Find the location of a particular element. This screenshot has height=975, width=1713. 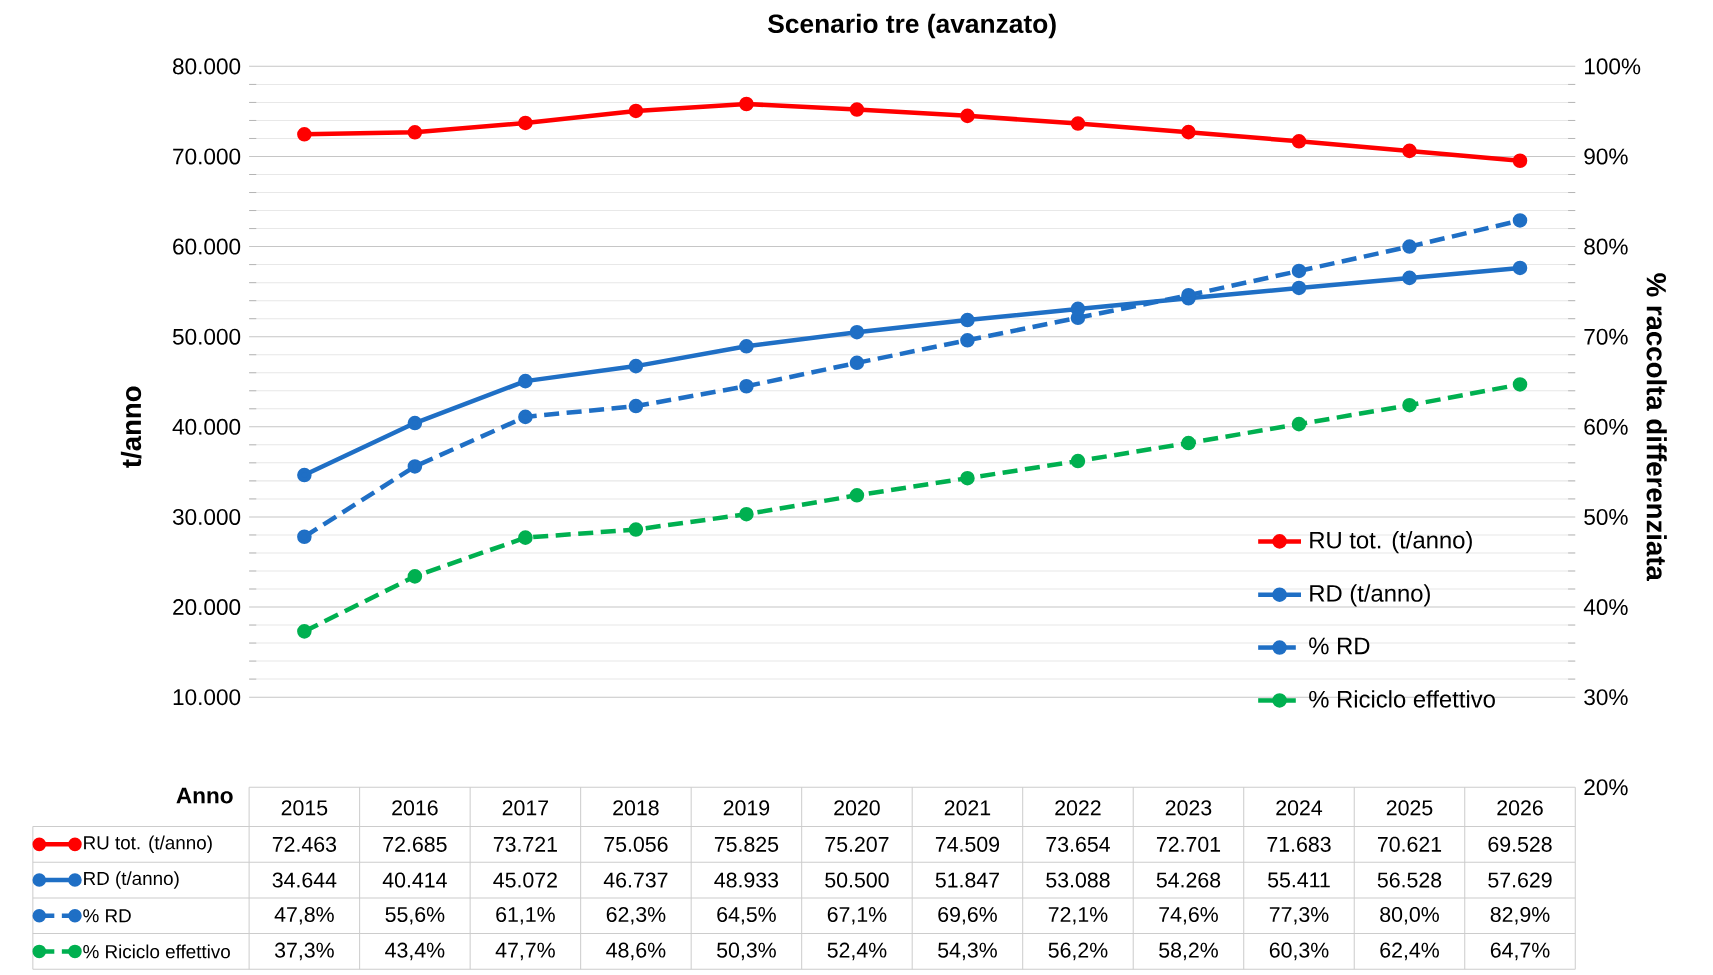

data-label: 72.685 is located at coordinates (415, 844).